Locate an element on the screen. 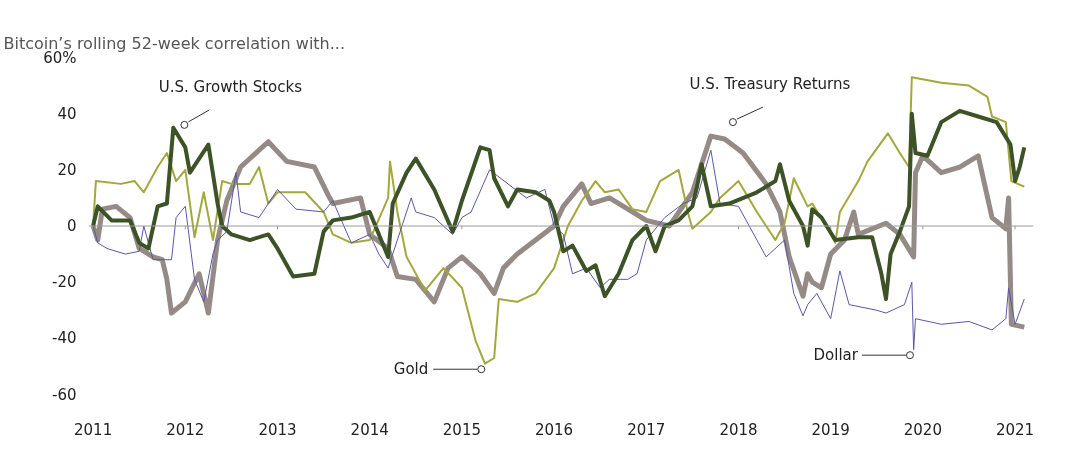  x-tick-label: 2013 is located at coordinates (277, 429).